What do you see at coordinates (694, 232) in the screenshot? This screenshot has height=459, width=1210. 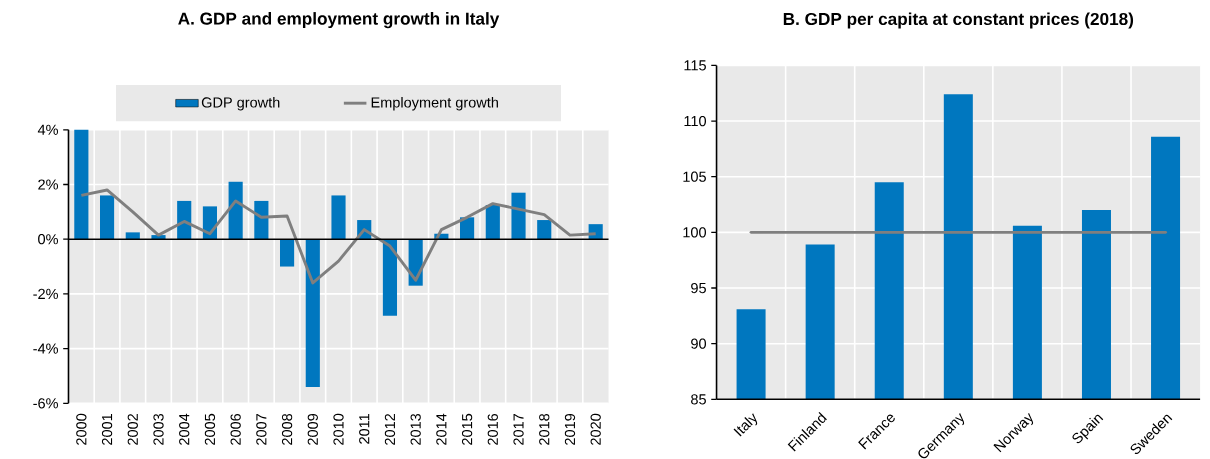 I see `y-tick-label: 100` at bounding box center [694, 232].